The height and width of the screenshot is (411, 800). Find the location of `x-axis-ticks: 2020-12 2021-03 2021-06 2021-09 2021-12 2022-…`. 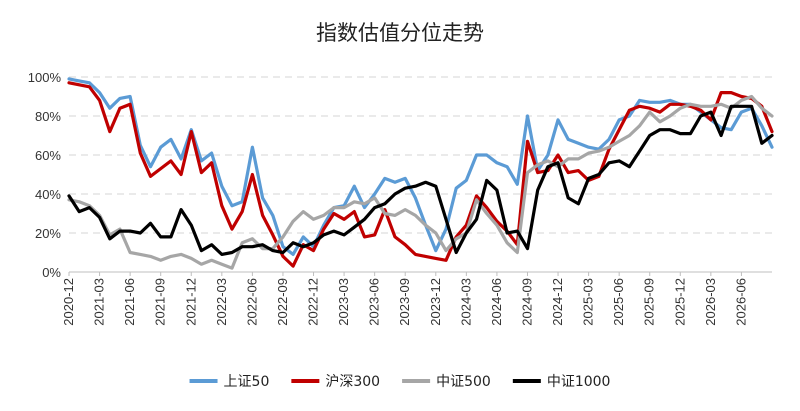

x-axis-ticks: 2020-12 2021-03 2021-06 2021-09 2021-12 2022-… is located at coordinates (404, 299).